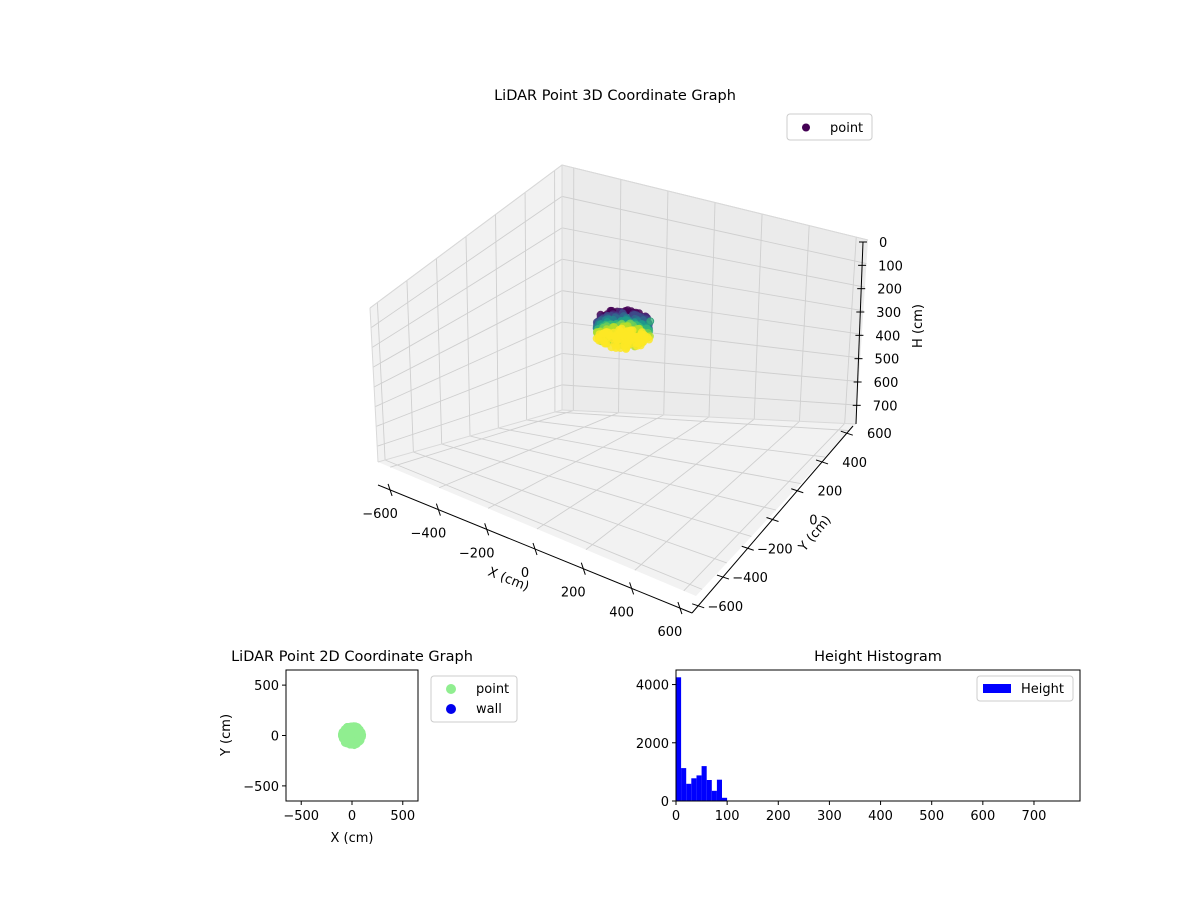  I want to click on y-tick-label-hist: 0, so click(665, 802).